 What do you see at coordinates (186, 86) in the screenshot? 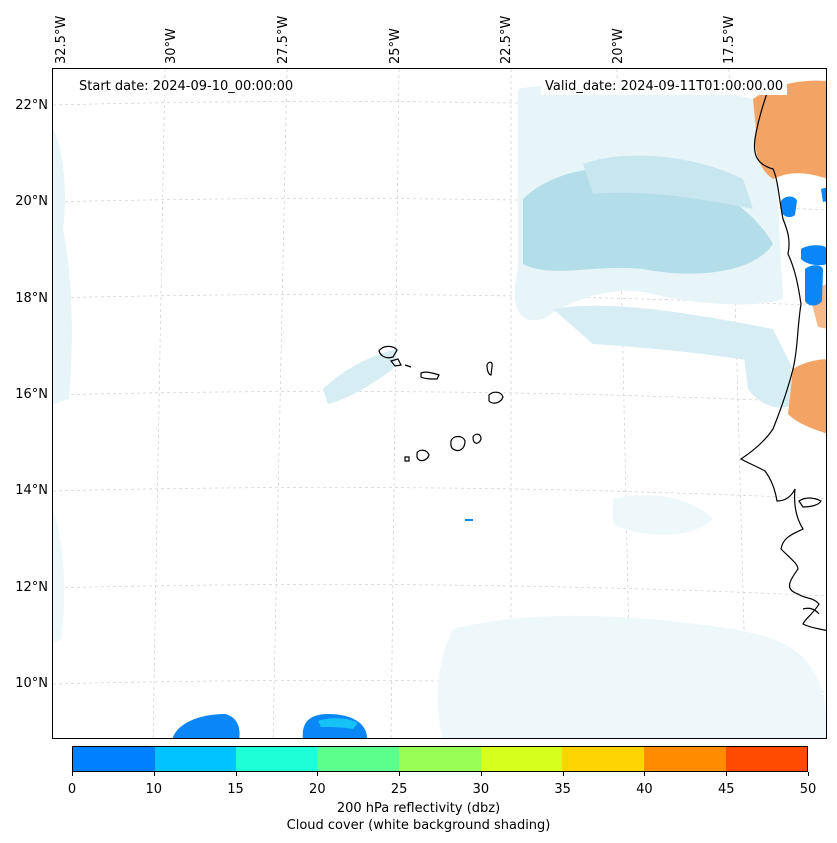
I see `start-date-label: Start date: 2024-09-10_00:00:00` at bounding box center [186, 86].